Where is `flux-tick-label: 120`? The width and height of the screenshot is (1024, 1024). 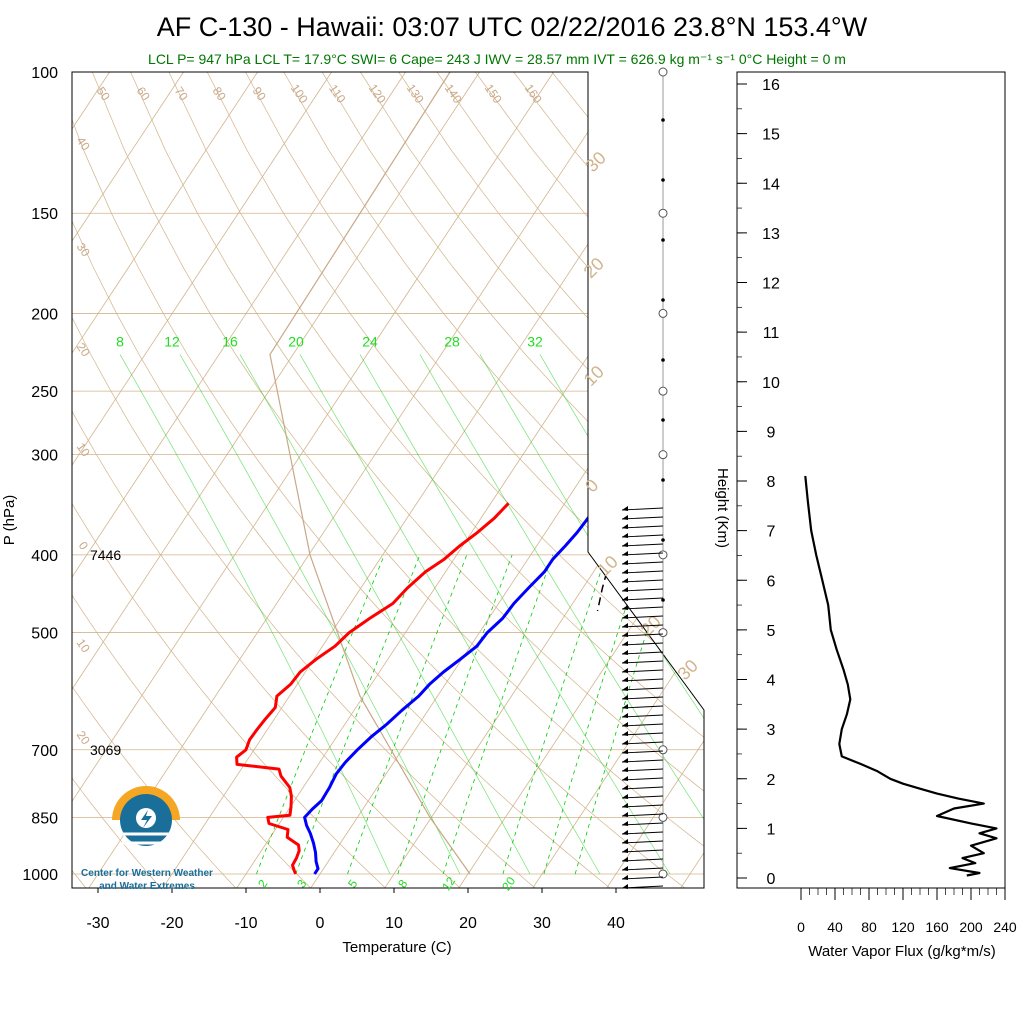
flux-tick-label: 120 is located at coordinates (903, 927).